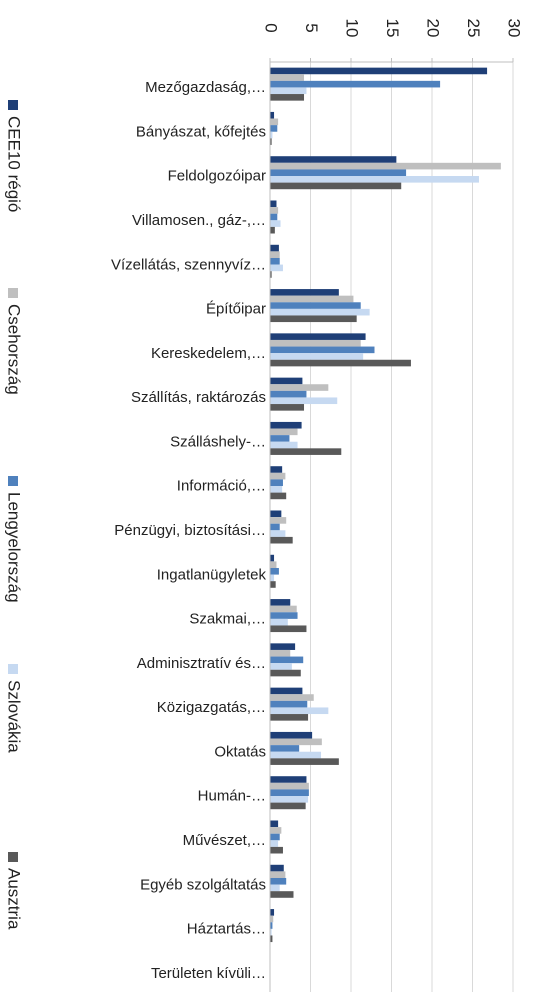 Image resolution: width=535 pixels, height=992 pixels. Describe the element at coordinates (240, 751) in the screenshot. I see `y-tick-label: Oktatás` at that location.